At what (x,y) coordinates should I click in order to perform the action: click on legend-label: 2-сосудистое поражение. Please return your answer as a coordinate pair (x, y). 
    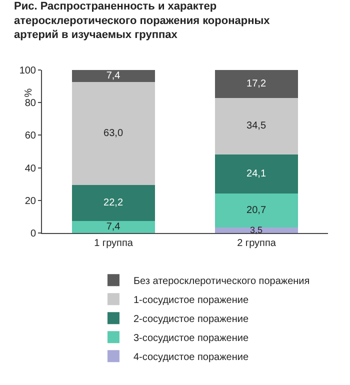
    Looking at the image, I should click on (191, 319).